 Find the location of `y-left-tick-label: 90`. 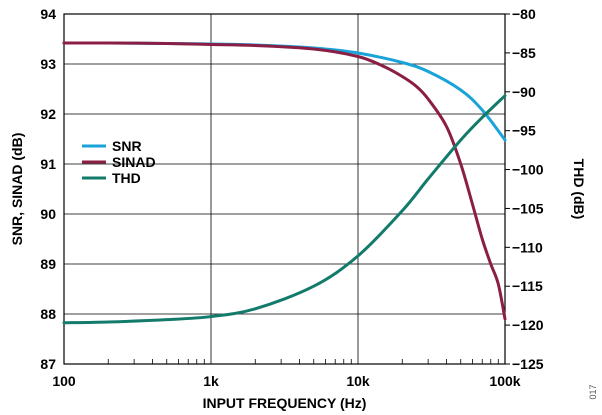

y-left-tick-label: 90 is located at coordinates (48, 214).